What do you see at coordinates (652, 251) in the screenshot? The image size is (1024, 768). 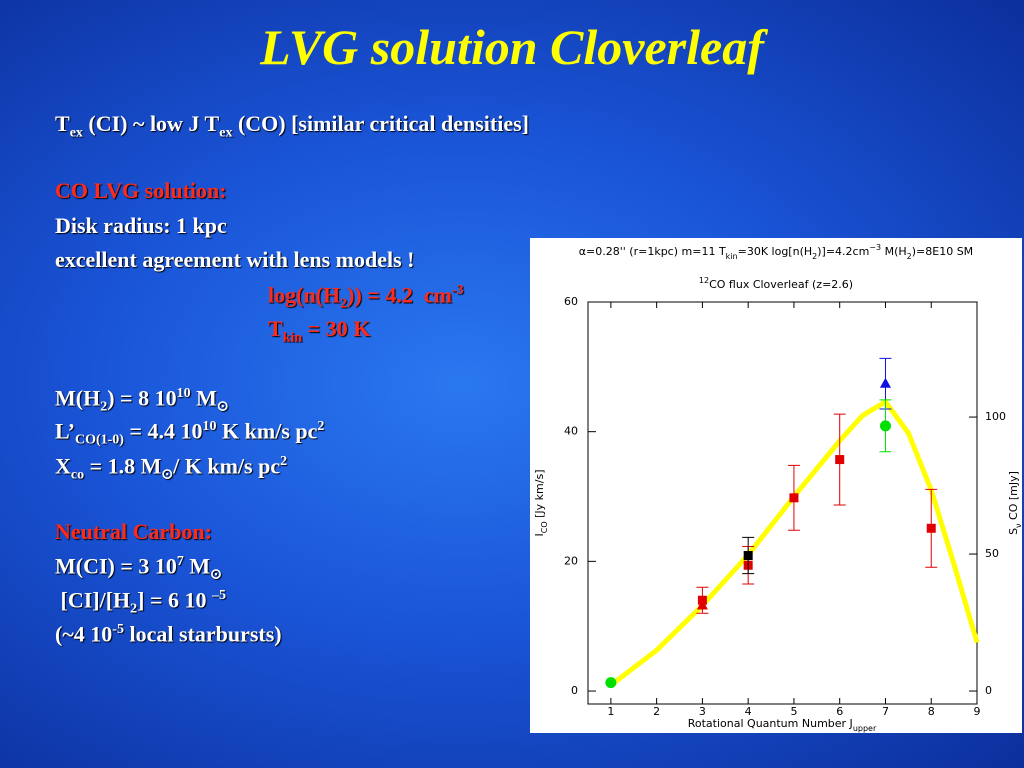 I see `text-segment: α=0.28'' (r=1kpc) m=11 T` at bounding box center [652, 251].